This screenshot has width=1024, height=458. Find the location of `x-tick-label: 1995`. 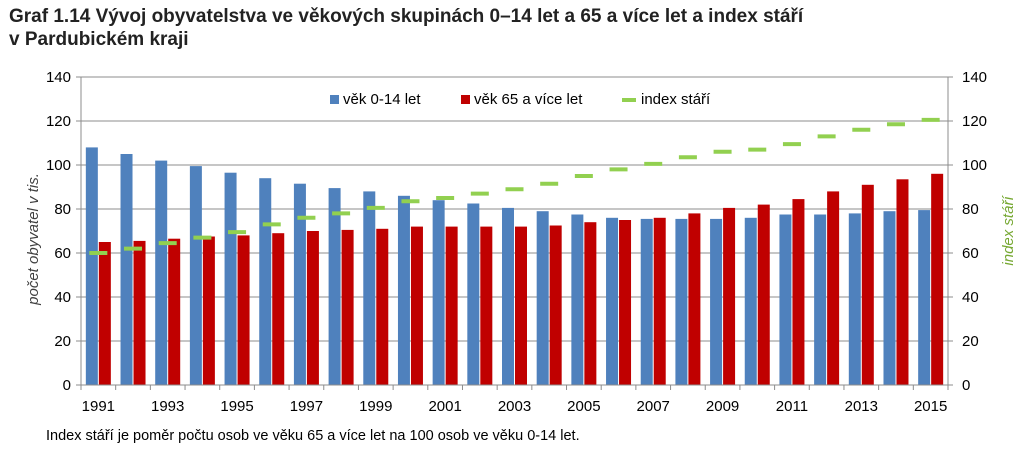

x-tick-label: 1995 is located at coordinates (236, 406).